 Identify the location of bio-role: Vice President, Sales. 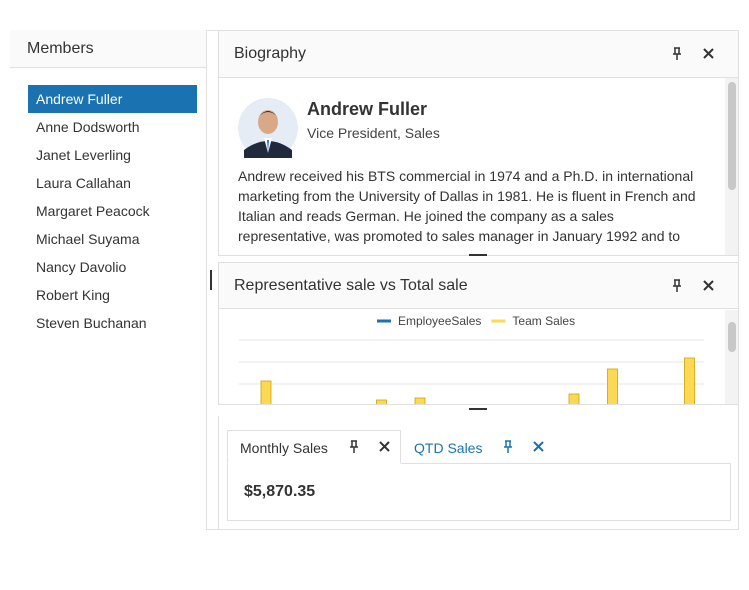
(373, 133).